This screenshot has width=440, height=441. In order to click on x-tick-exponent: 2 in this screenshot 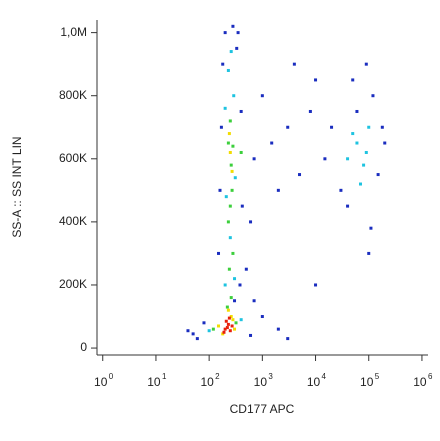, I will do `click(217, 376)`.